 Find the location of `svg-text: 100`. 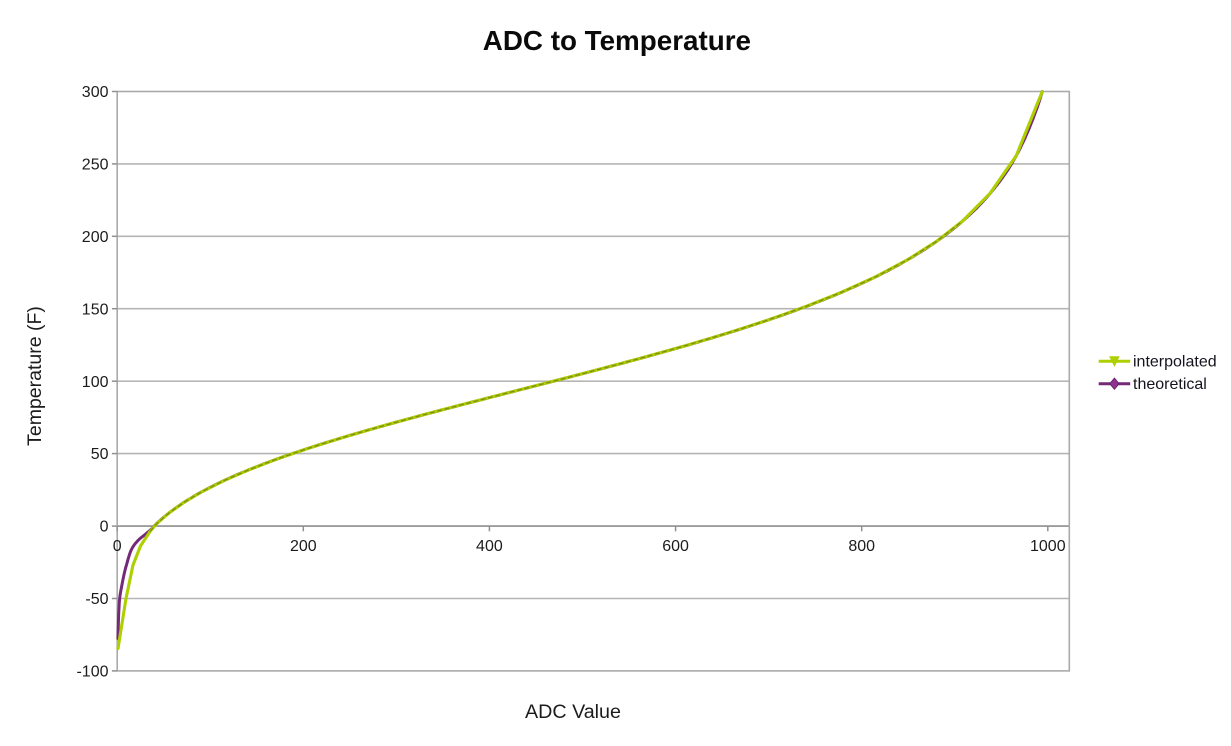

svg-text: 100 is located at coordinates (95, 382).